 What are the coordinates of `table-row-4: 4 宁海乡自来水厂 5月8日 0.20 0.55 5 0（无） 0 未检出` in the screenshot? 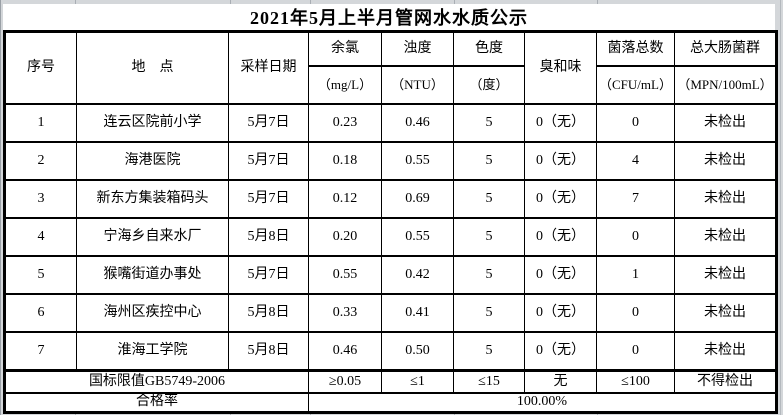 It's located at (390, 237).